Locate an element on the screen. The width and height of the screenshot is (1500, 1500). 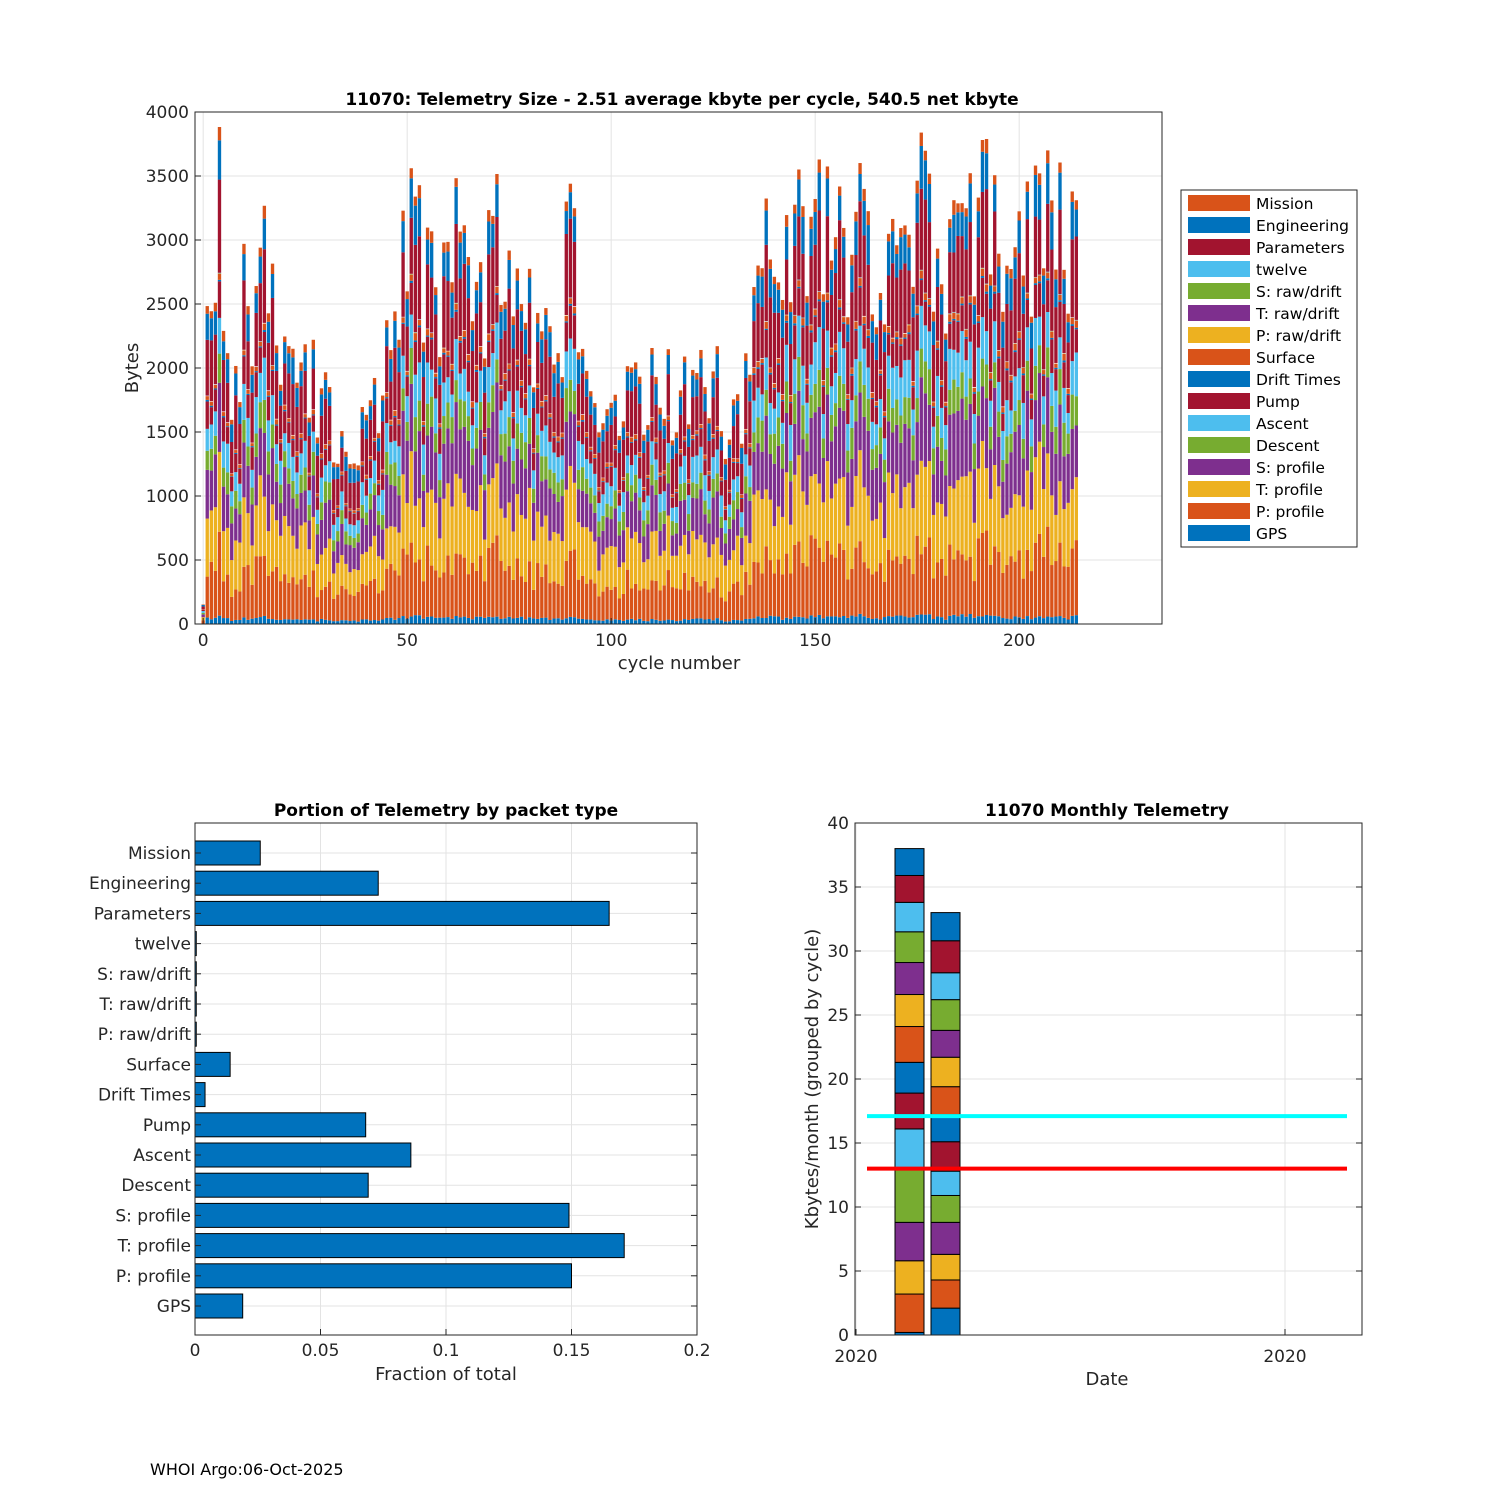
portion-category-label: T: raw/drift is located at coordinates (144, 1005).